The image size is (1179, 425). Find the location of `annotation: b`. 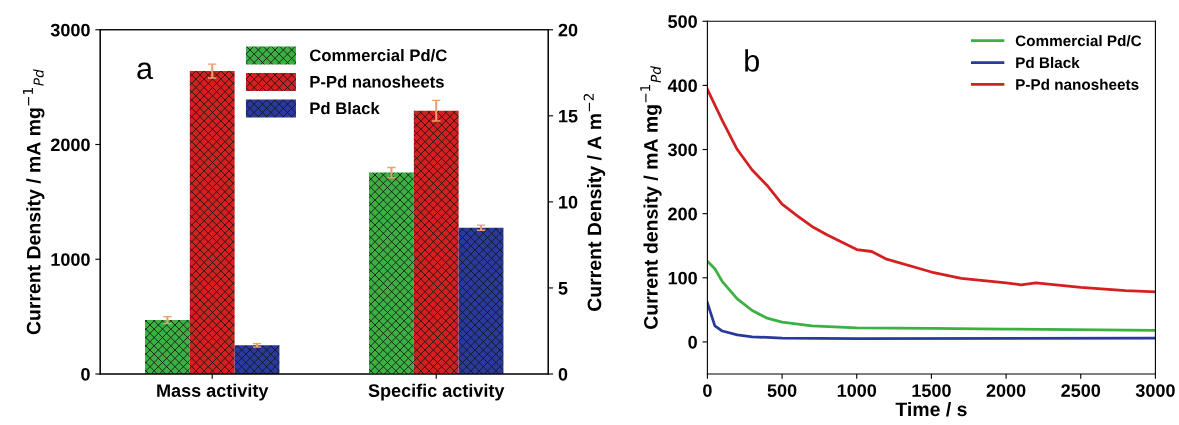

annotation: b is located at coordinates (752, 60).